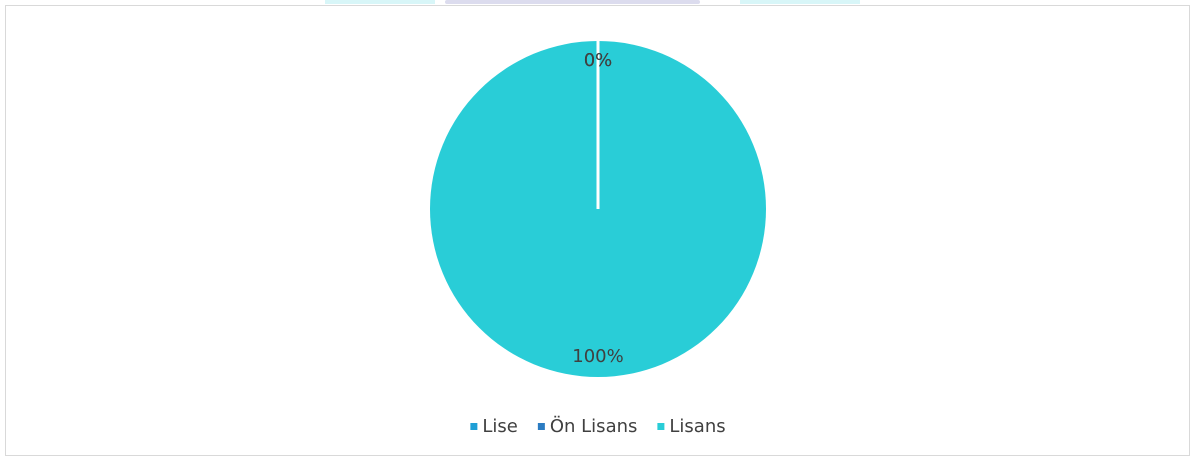 The height and width of the screenshot is (461, 1195). I want to click on legend-label: Lise, so click(499, 426).